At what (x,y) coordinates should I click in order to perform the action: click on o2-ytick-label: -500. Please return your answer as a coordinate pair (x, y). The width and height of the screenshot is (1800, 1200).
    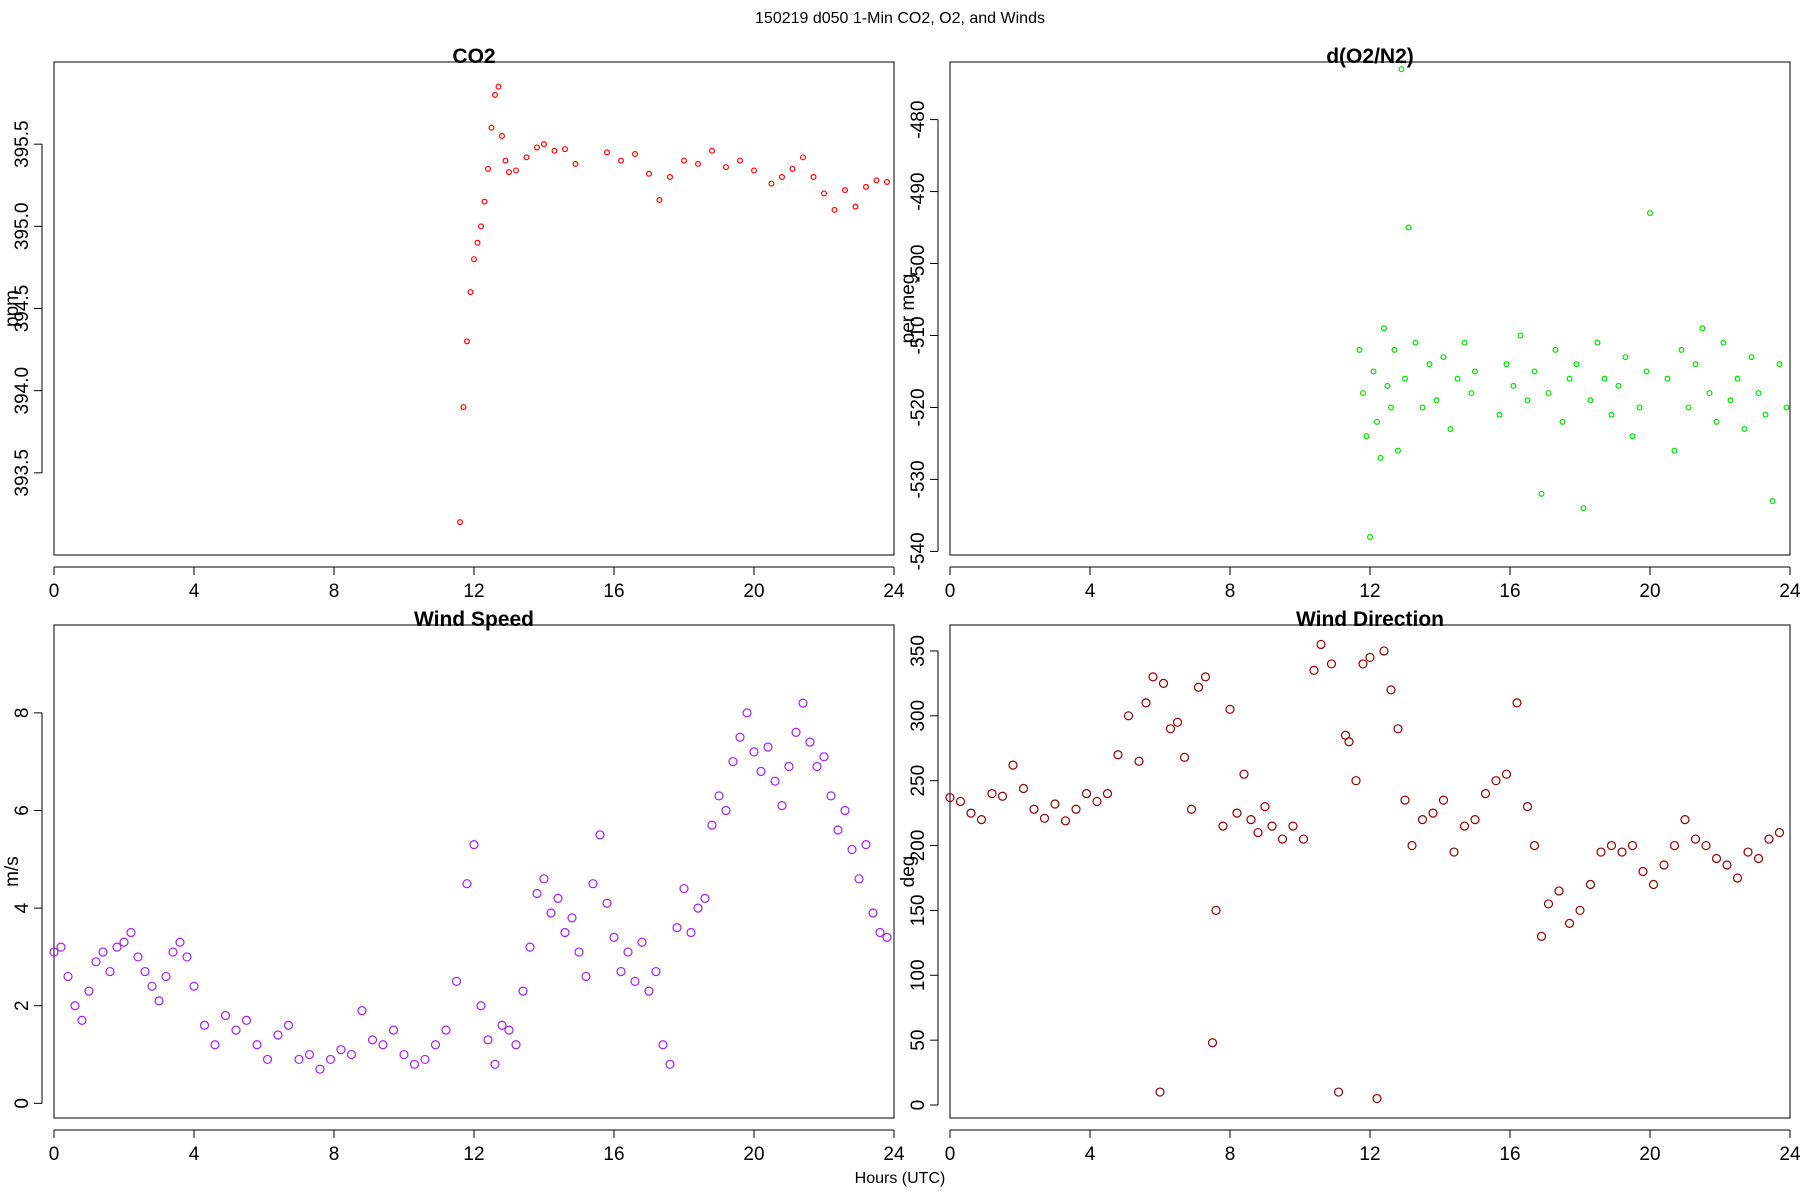
    Looking at the image, I should click on (918, 264).